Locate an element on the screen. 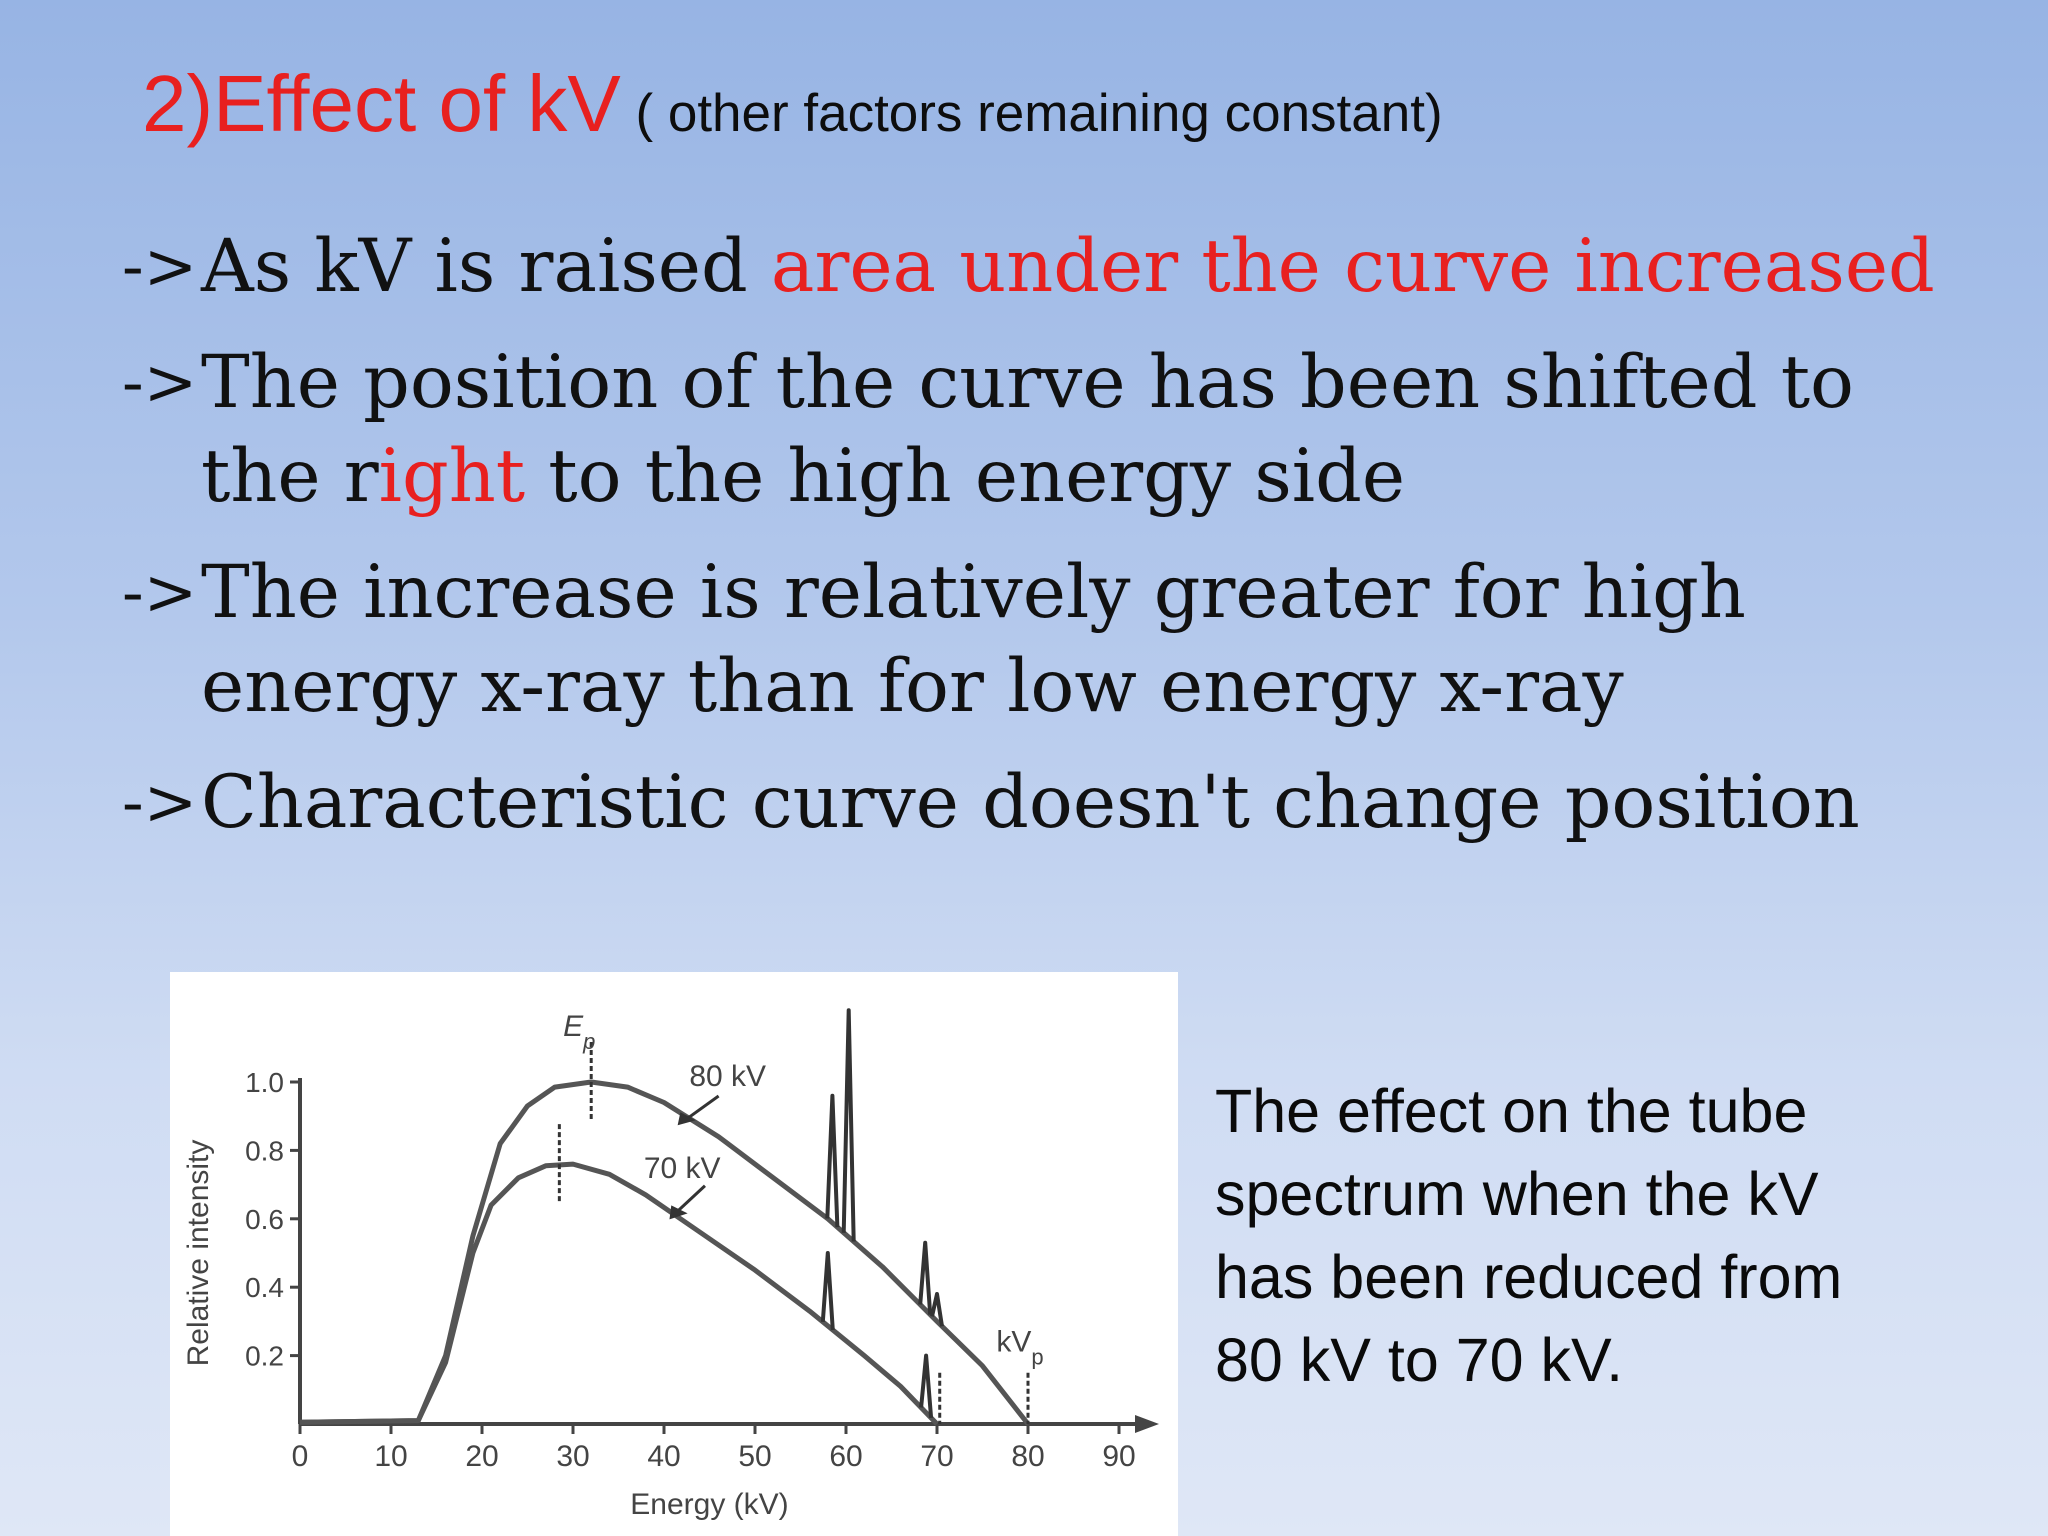 The height and width of the screenshot is (1536, 2048). y-tick-label: 0.4 is located at coordinates (264, 1287).